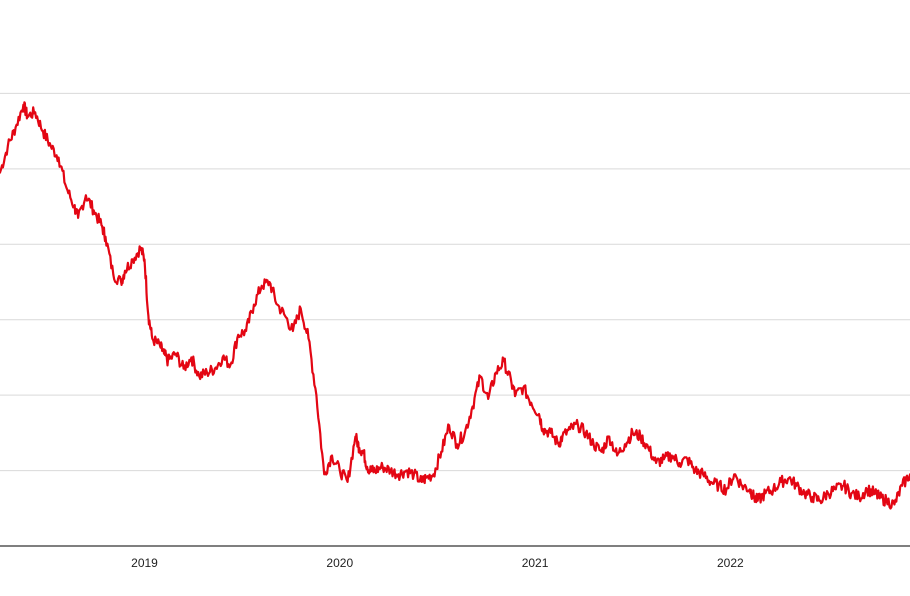  I want to click on x-tick-label-2019: 2019, so click(144, 563).